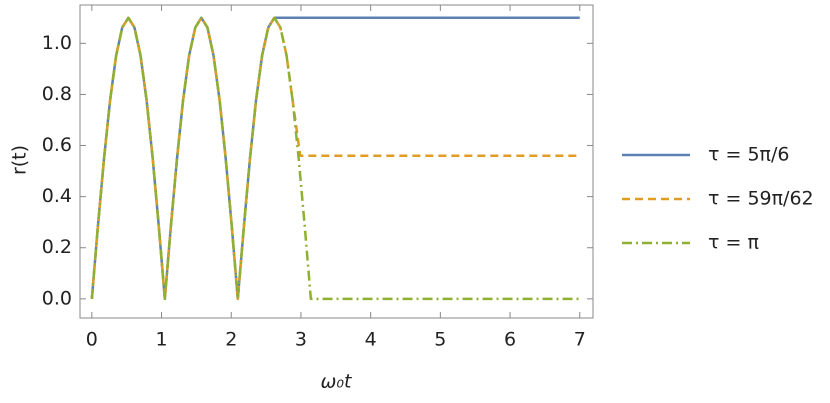  What do you see at coordinates (162, 340) in the screenshot?
I see `x-tick-label: 1` at bounding box center [162, 340].